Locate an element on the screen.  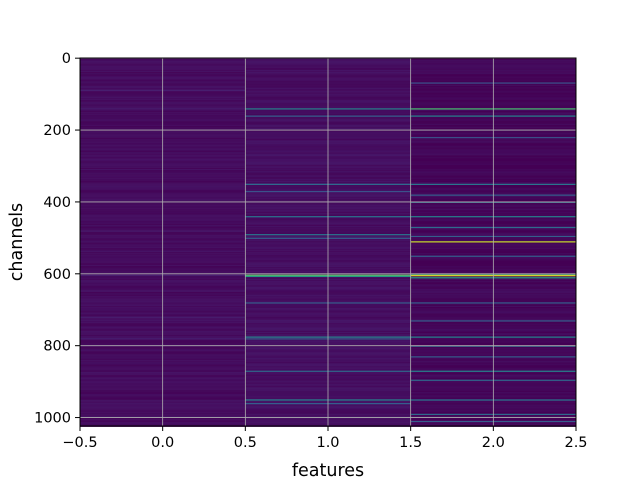
y-axis-label: channels is located at coordinates (17, 242).